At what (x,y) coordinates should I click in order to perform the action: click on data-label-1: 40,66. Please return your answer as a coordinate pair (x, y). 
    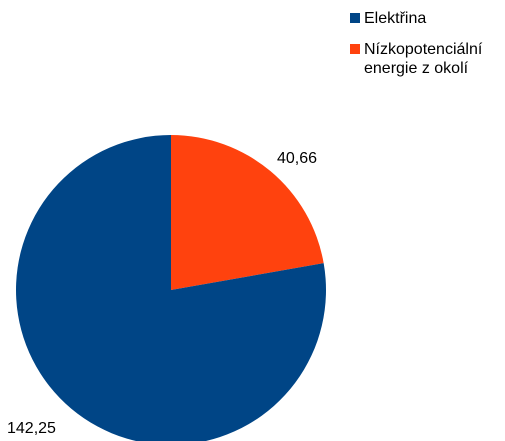
    Looking at the image, I should click on (297, 158).